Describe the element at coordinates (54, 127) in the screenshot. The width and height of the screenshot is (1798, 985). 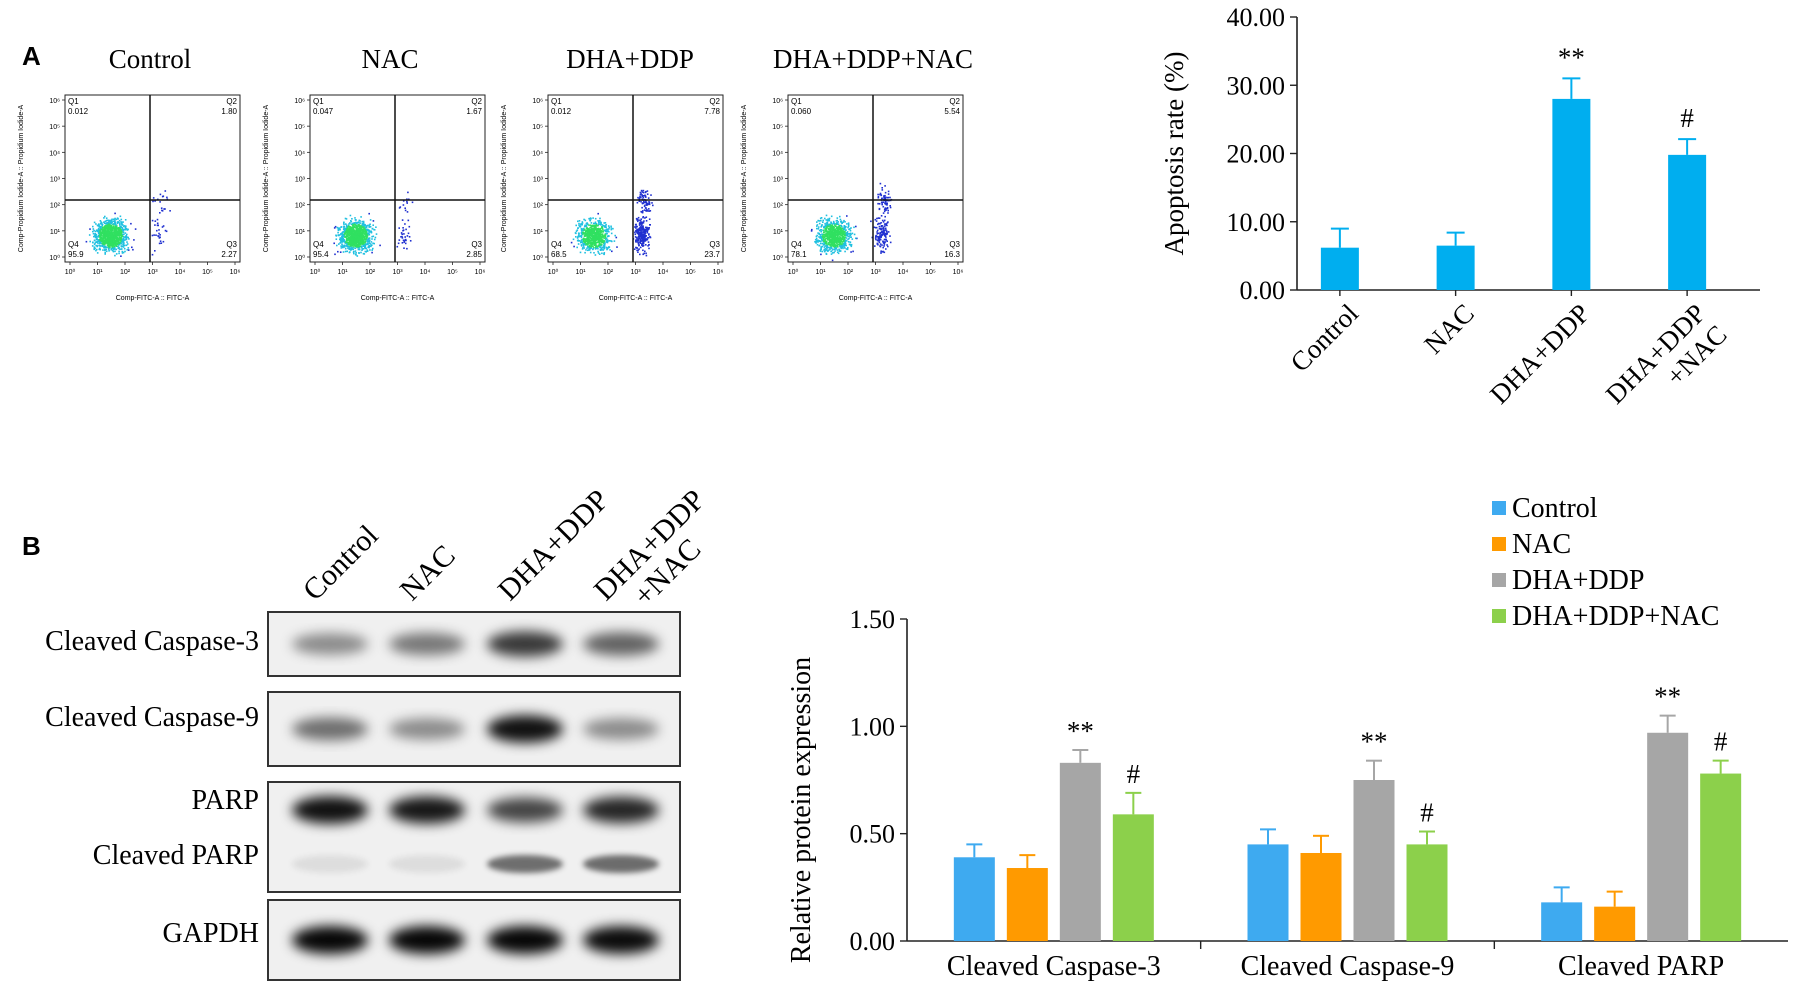
I see `y-tick-label: 10⁵` at that location.